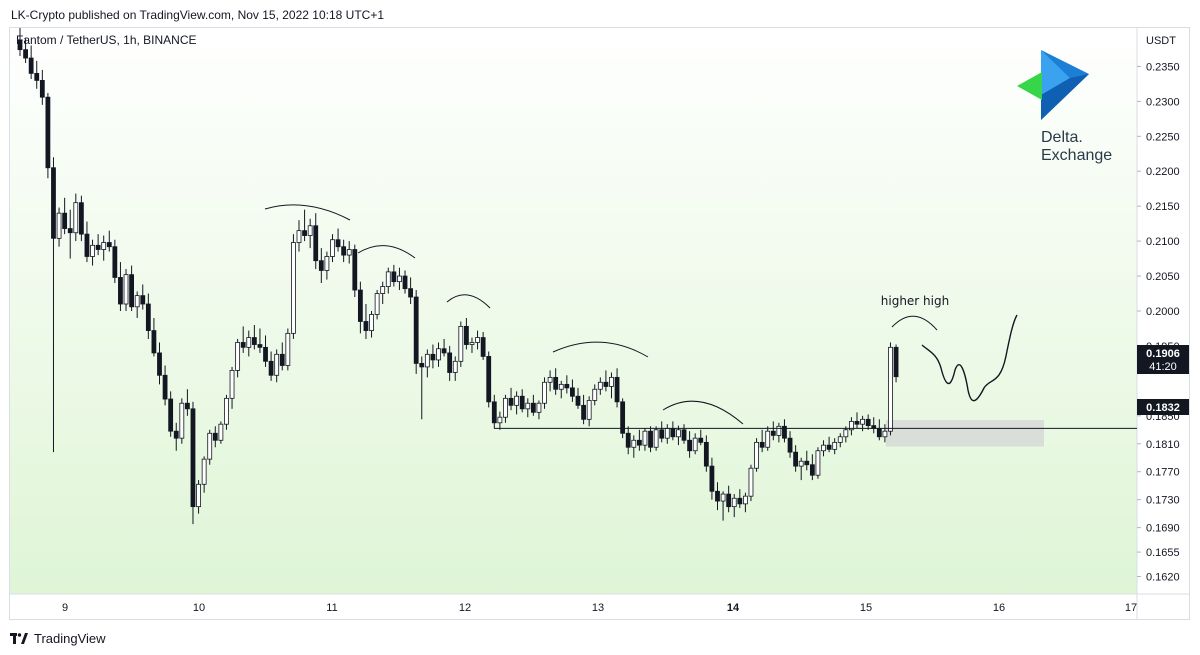 The width and height of the screenshot is (1200, 655). What do you see at coordinates (866, 608) in the screenshot?
I see `x-tick-label: 15` at bounding box center [866, 608].